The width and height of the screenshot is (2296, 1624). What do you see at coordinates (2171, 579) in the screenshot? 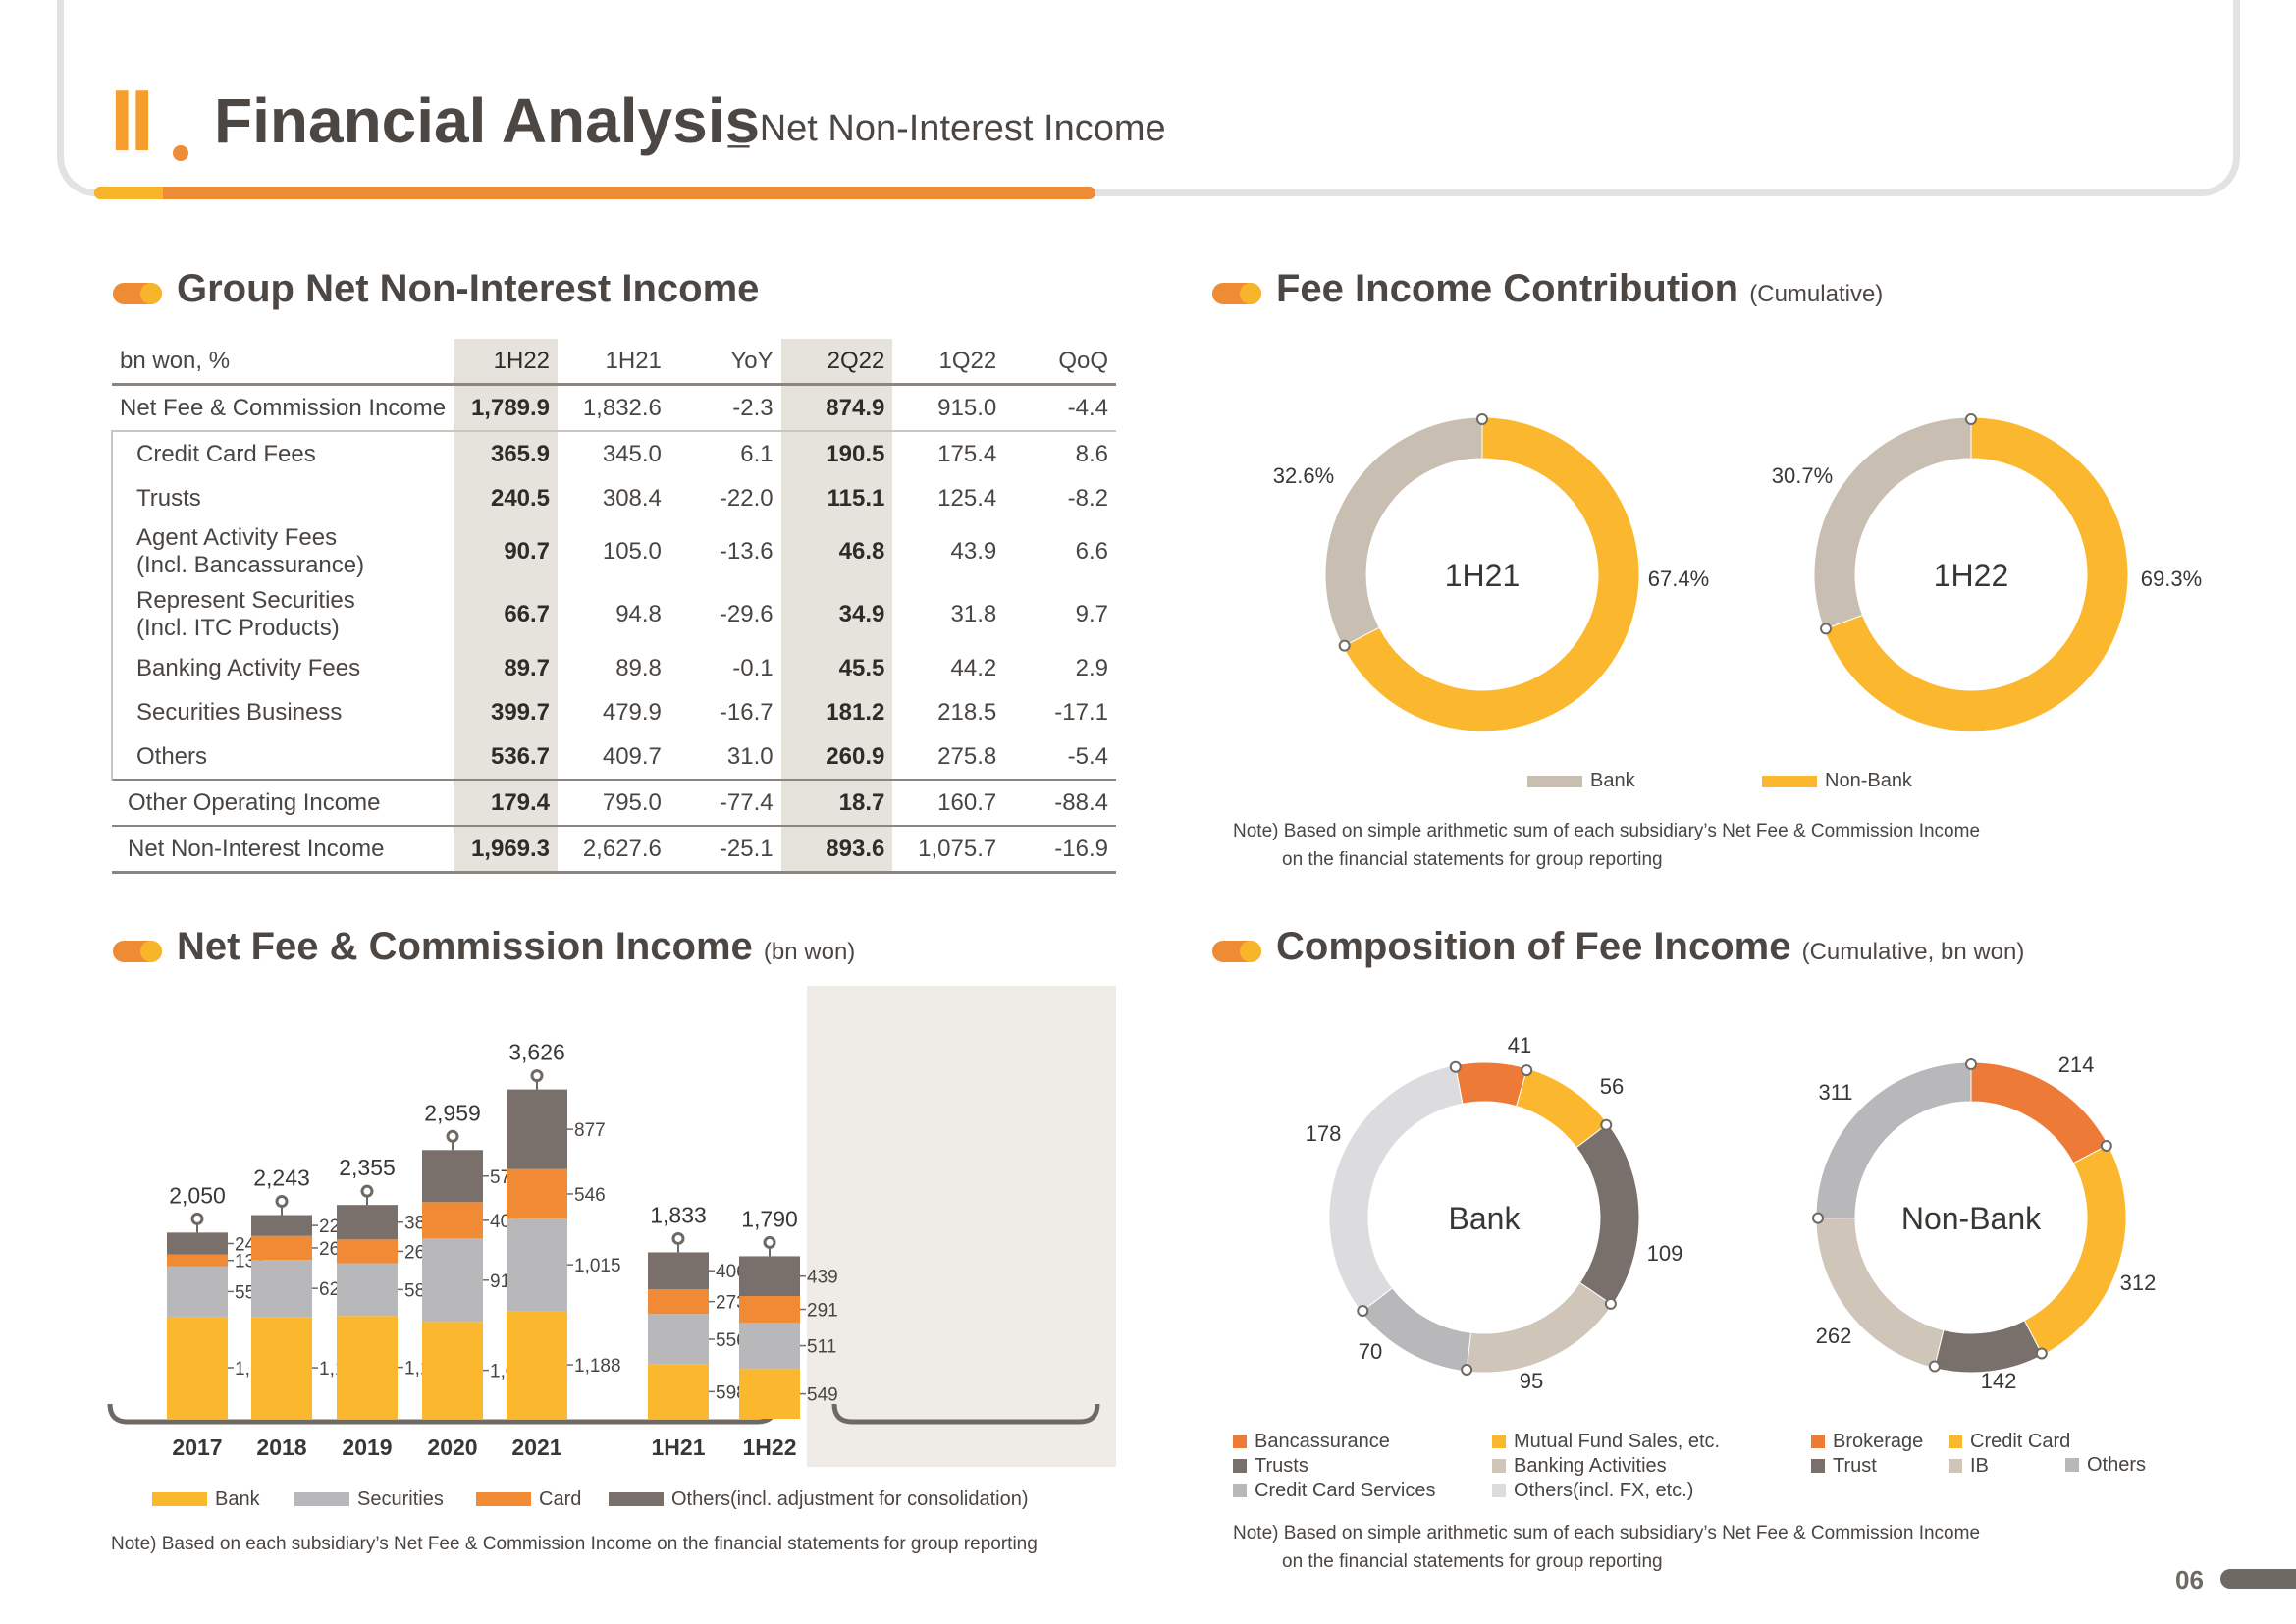
I see `slice-value-label: 69.3%` at bounding box center [2171, 579].